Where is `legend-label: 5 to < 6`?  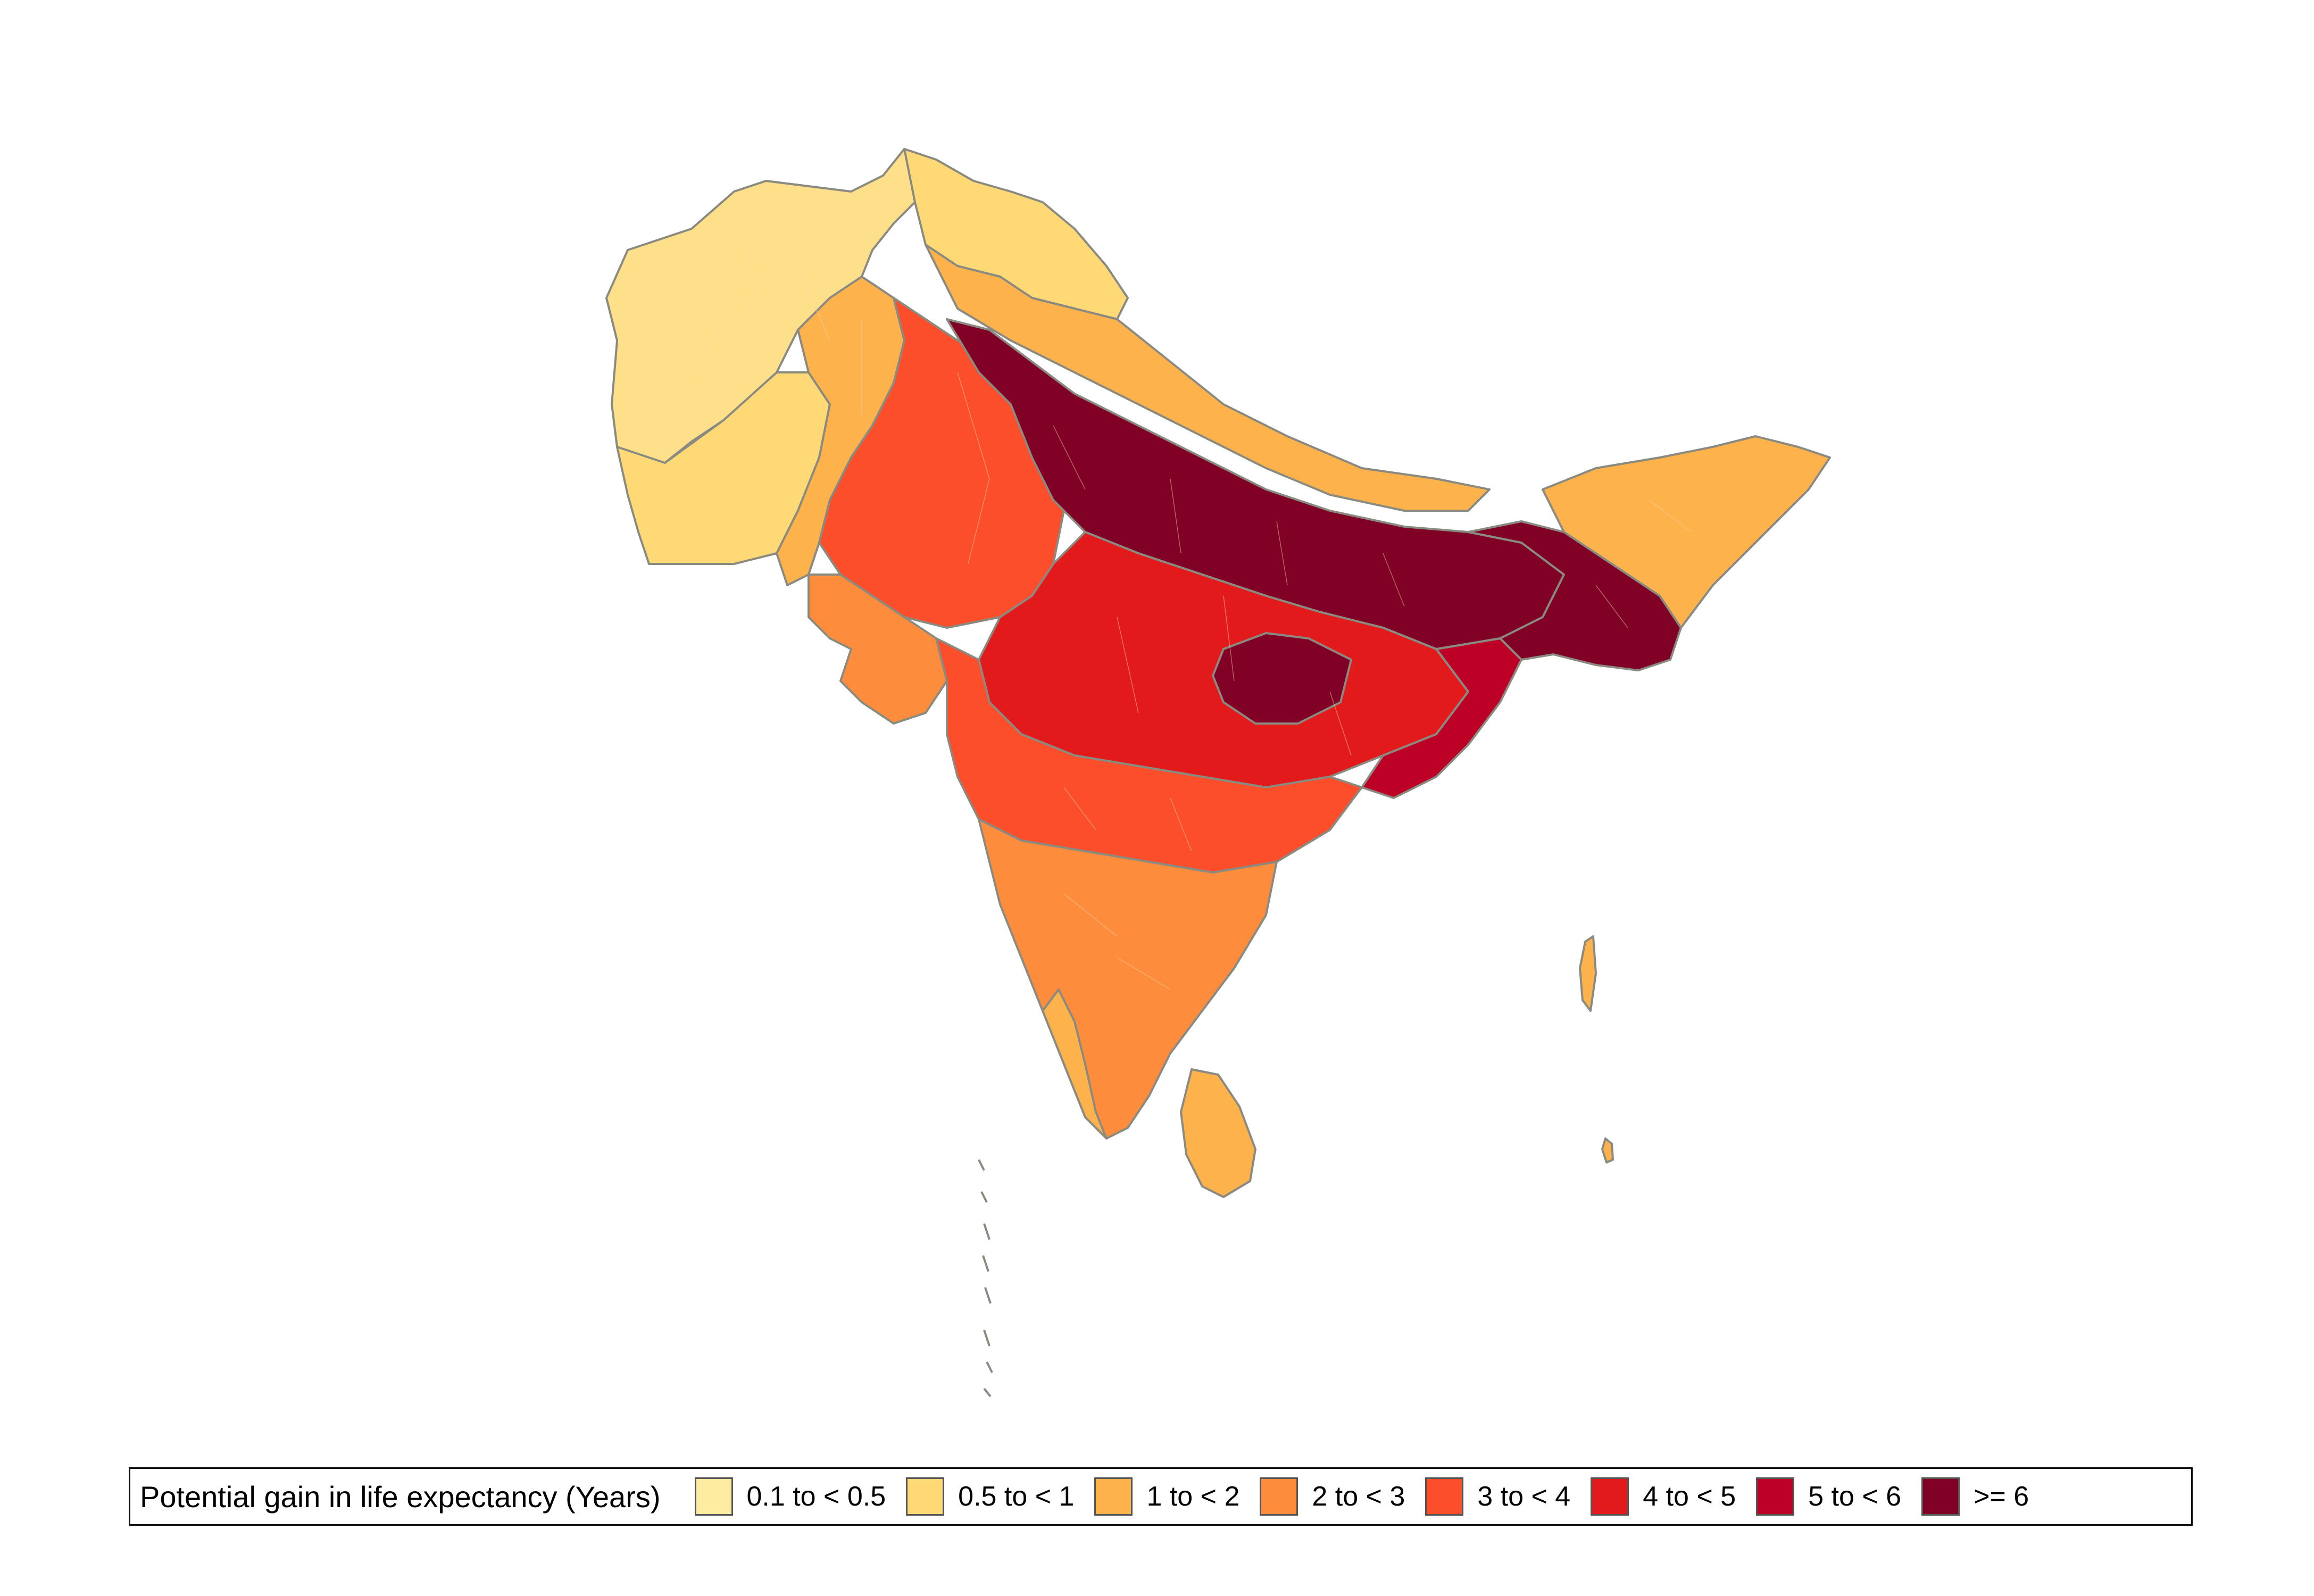
legend-label: 5 to < 6 is located at coordinates (1855, 1496).